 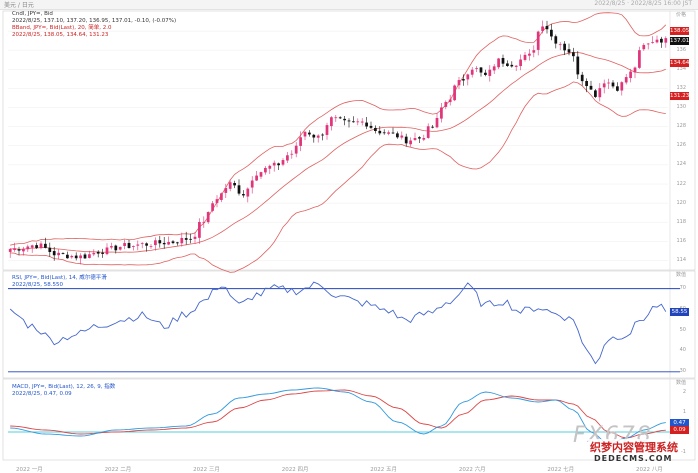 I want to click on macd-axis-unit: 数值, so click(x=680, y=382).